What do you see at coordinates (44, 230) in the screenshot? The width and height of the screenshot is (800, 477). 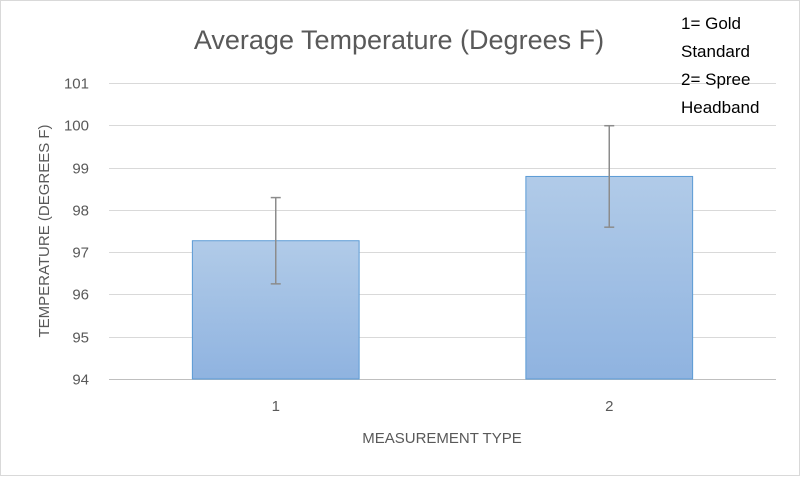 I see `y-axis-label: TEMPERATURE (DEGREES F)` at bounding box center [44, 230].